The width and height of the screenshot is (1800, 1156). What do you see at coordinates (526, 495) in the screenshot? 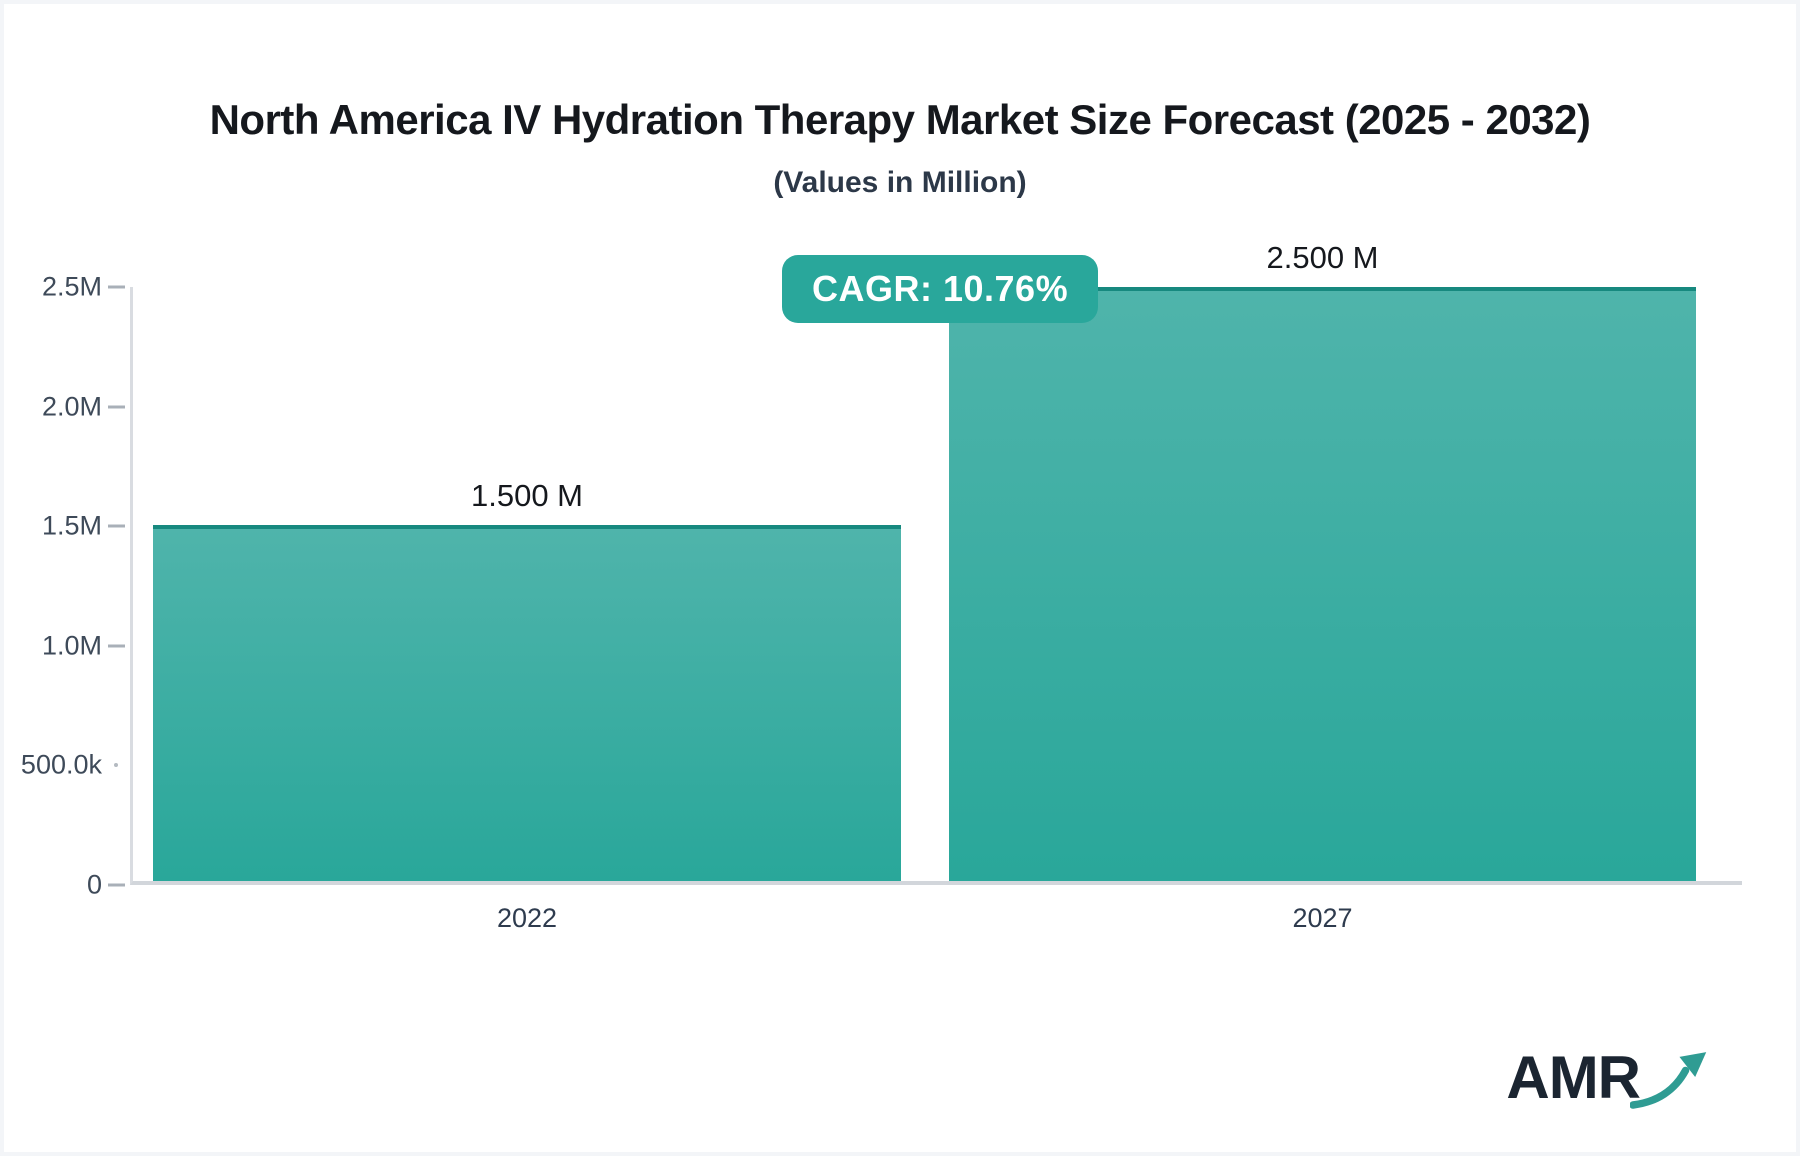
I see `bar-value-label-2022: 1.500 M` at bounding box center [526, 495].